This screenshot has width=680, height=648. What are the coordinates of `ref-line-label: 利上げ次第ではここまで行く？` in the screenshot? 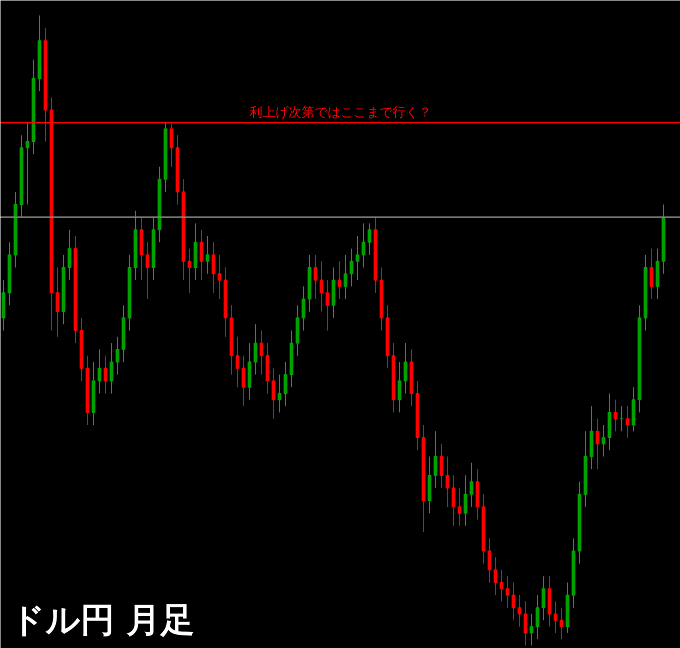 It's located at (341, 113).